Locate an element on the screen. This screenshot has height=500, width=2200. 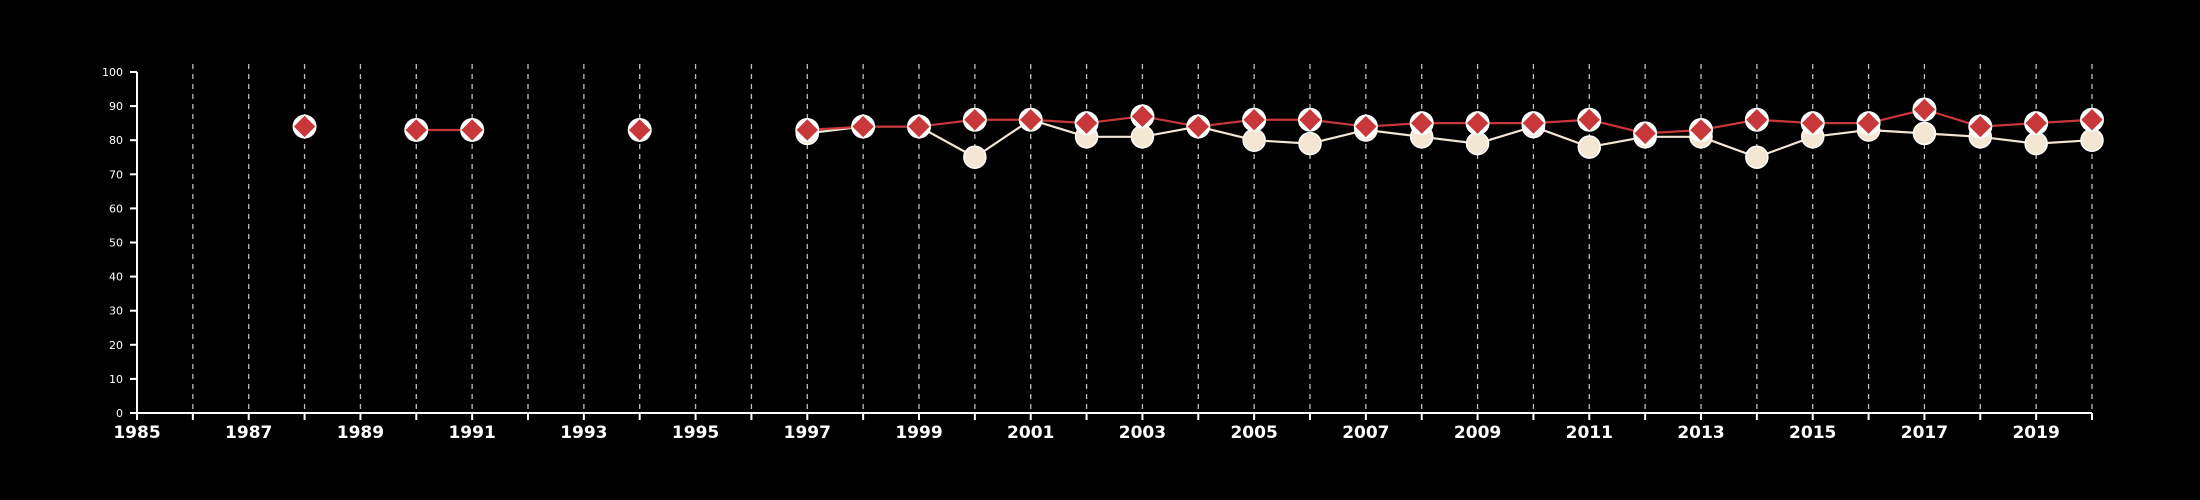
x-tick-label: 1997 is located at coordinates (807, 433).